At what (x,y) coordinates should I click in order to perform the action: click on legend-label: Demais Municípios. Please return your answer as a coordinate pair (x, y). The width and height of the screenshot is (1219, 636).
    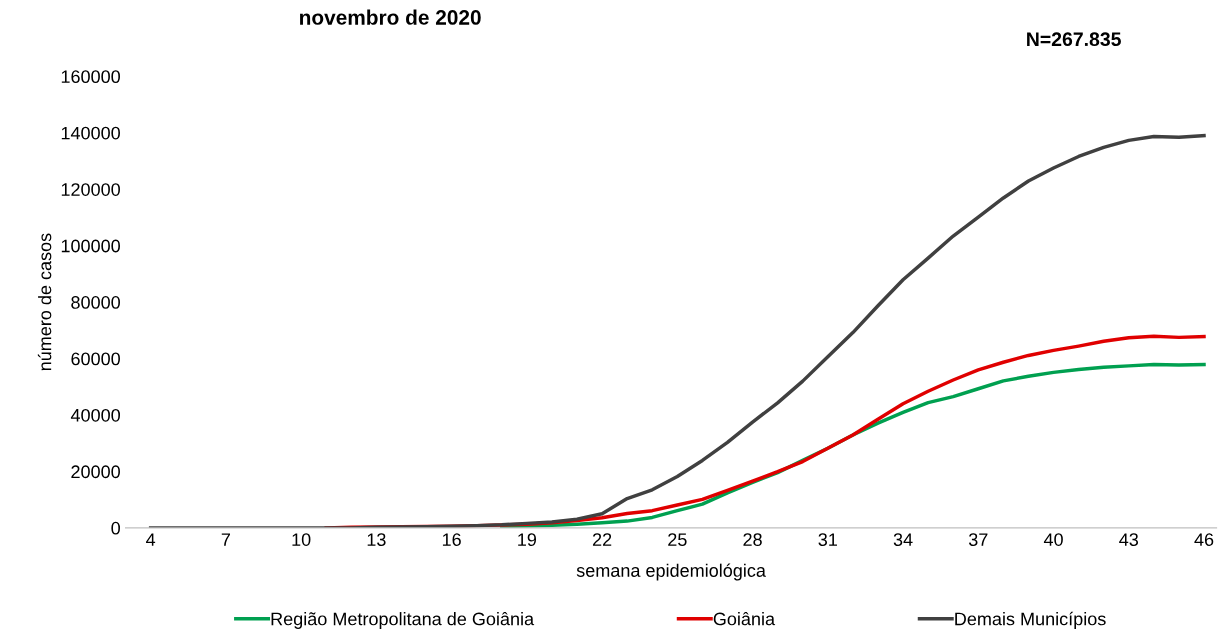
    Looking at the image, I should click on (1030, 620).